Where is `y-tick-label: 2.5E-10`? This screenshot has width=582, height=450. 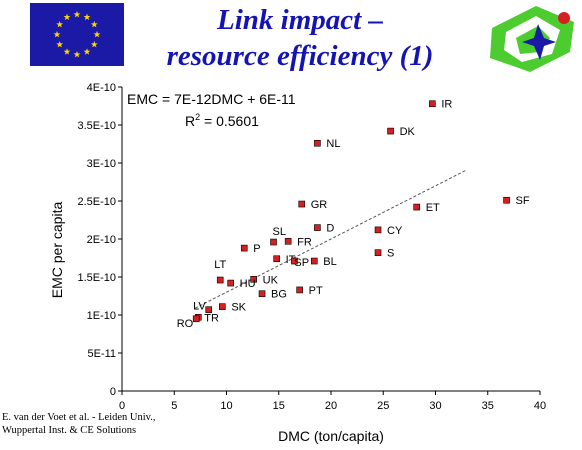 y-tick-label: 2.5E-10 is located at coordinates (96, 202).